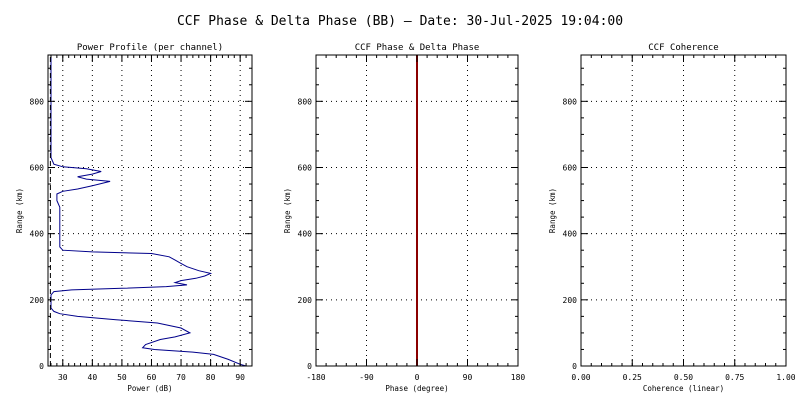  What do you see at coordinates (287, 210) in the screenshot?
I see `ccf-phase-ylabel: Range (km)` at bounding box center [287, 210].